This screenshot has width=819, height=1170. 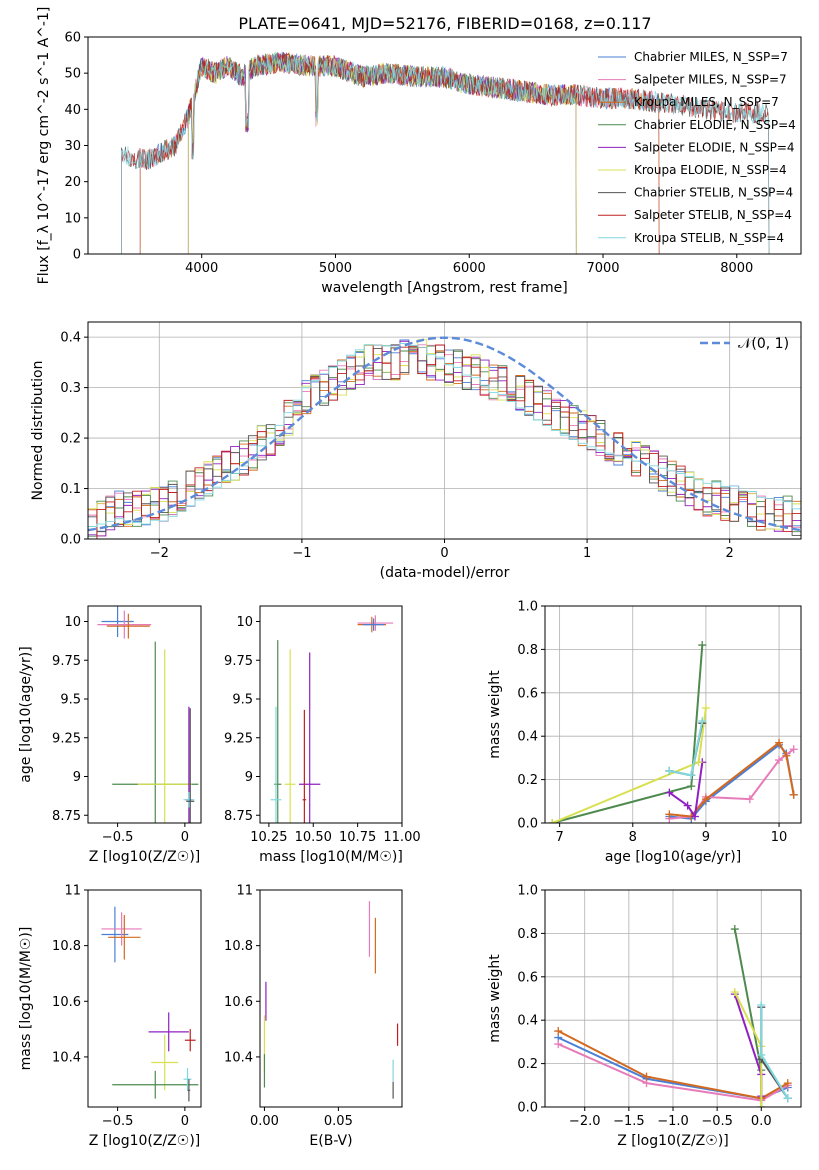 What do you see at coordinates (761, 1121) in the screenshot?
I see `x-tick-label: 0.0` at bounding box center [761, 1121].